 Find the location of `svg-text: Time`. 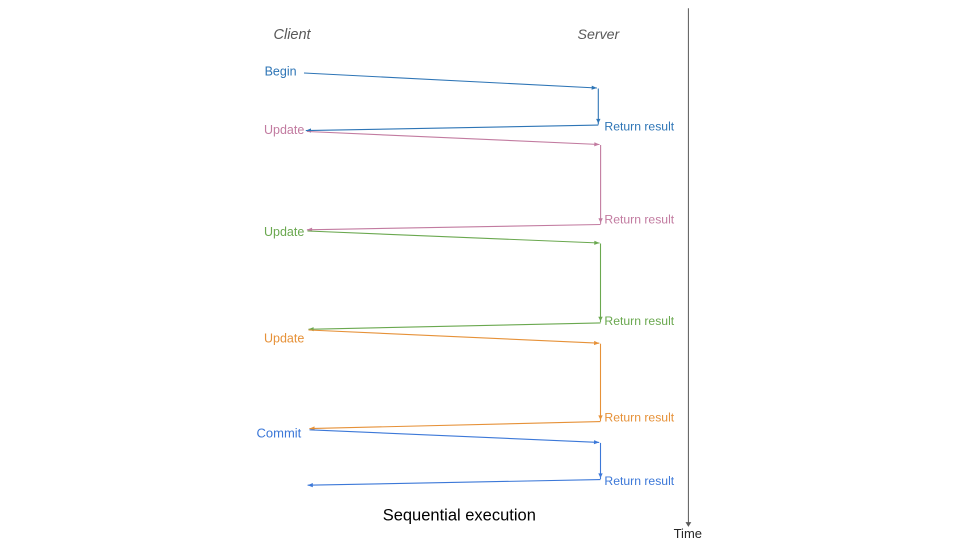

svg-text: Time is located at coordinates (688, 533).